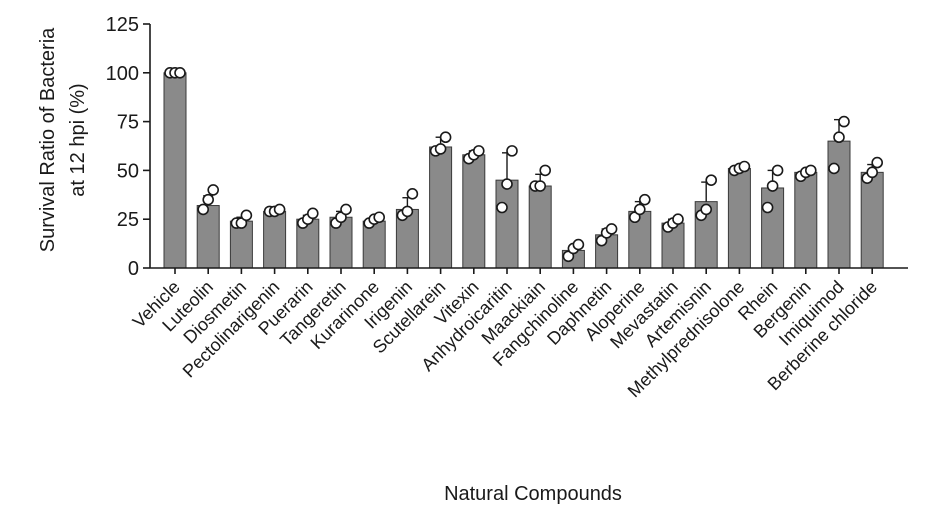 This screenshot has height=522, width=926. I want to click on y-axis-title-line2: at 12 hpi (%), so click(78, 139).